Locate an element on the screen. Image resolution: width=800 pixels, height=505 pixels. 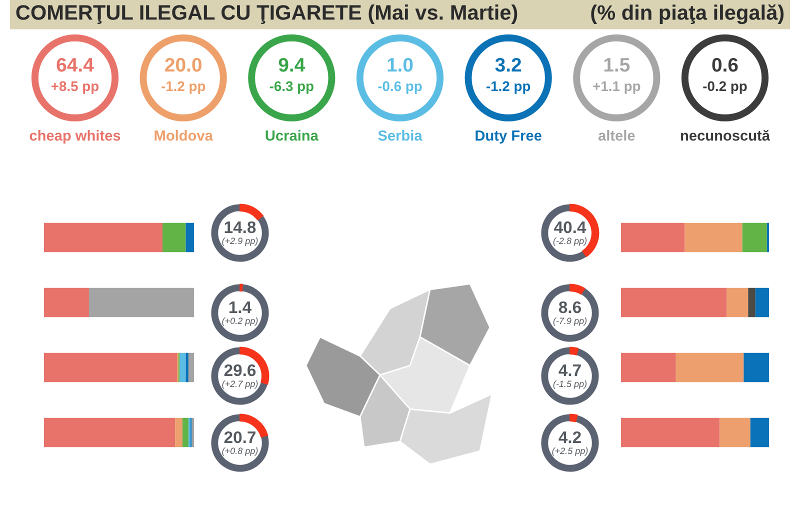
text: (+0.2 pp) is located at coordinates (240, 321).